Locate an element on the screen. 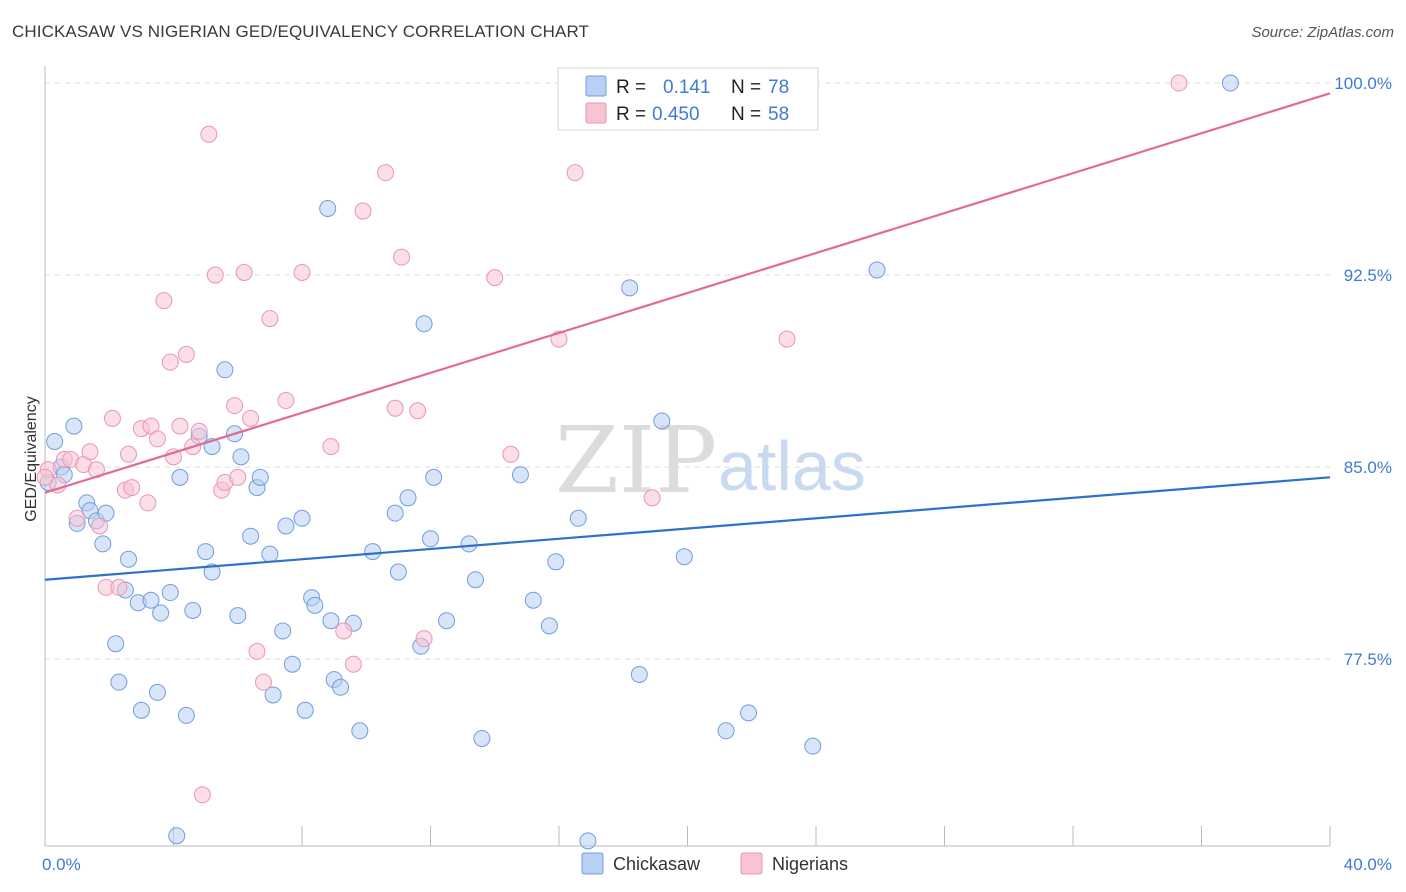 The width and height of the screenshot is (1406, 892). legend-n-value-1: 78 is located at coordinates (778, 87).